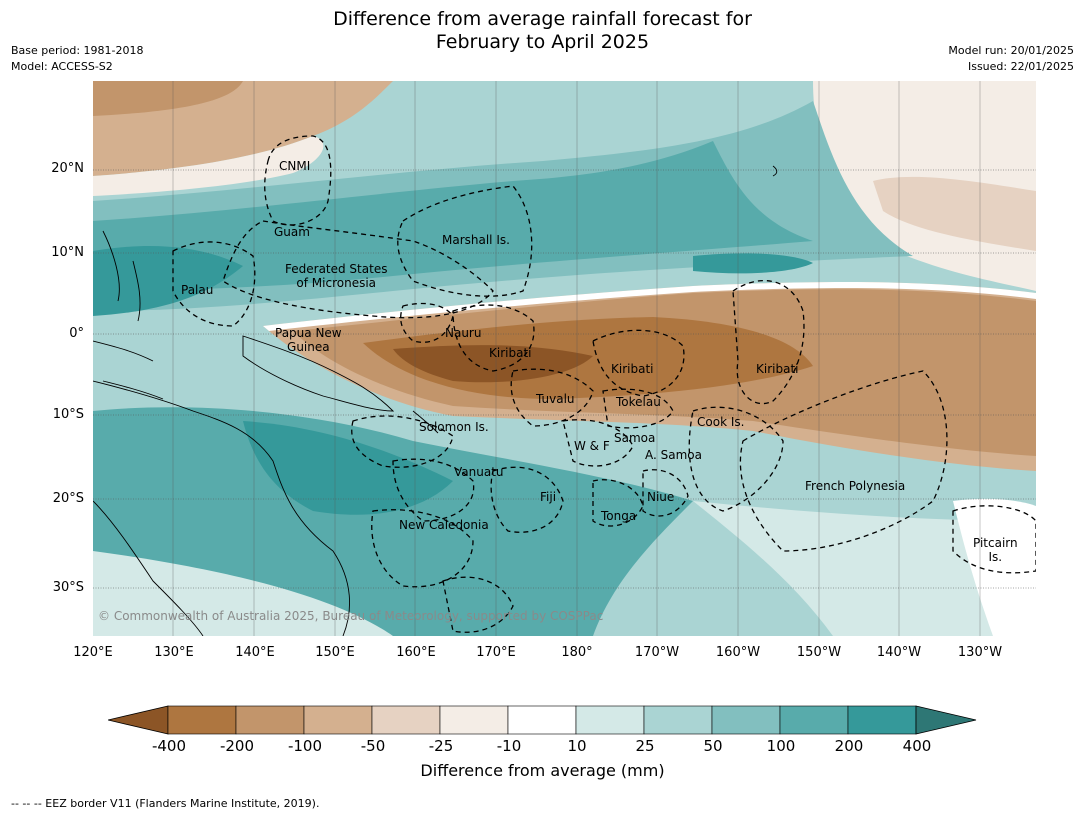 This screenshot has height=816, width=1085. I want to click on cb-label-10: 200, so click(849, 746).